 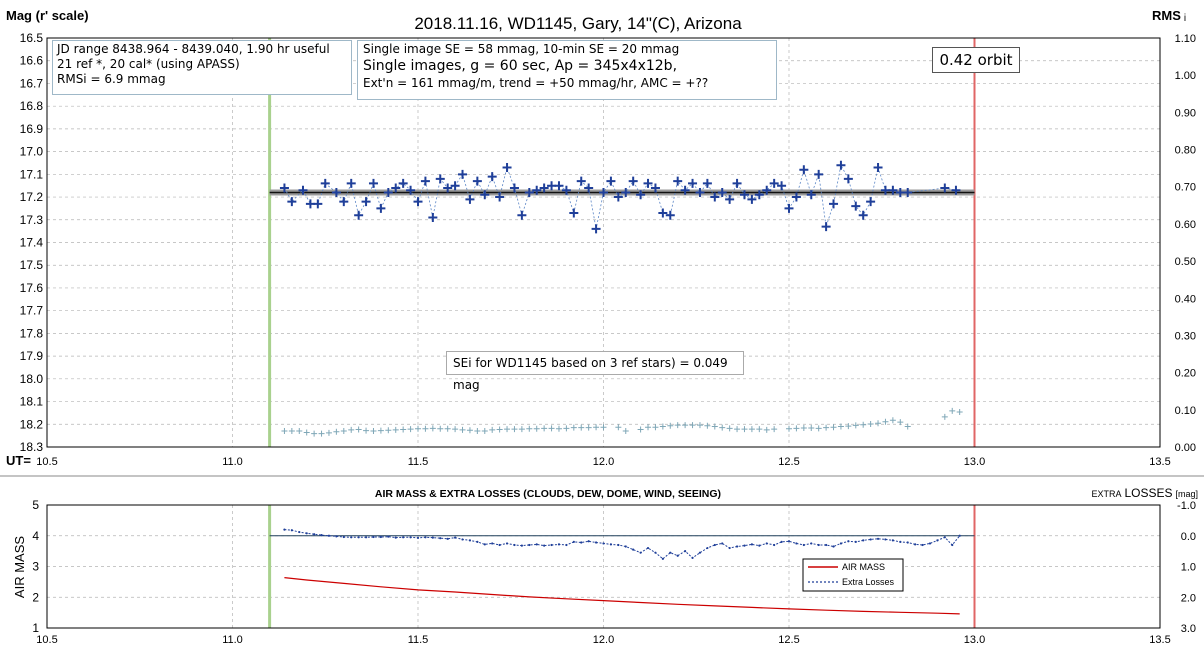 What do you see at coordinates (35, 536) in the screenshot?
I see `lower-y-tick-label: 4` at bounding box center [35, 536].